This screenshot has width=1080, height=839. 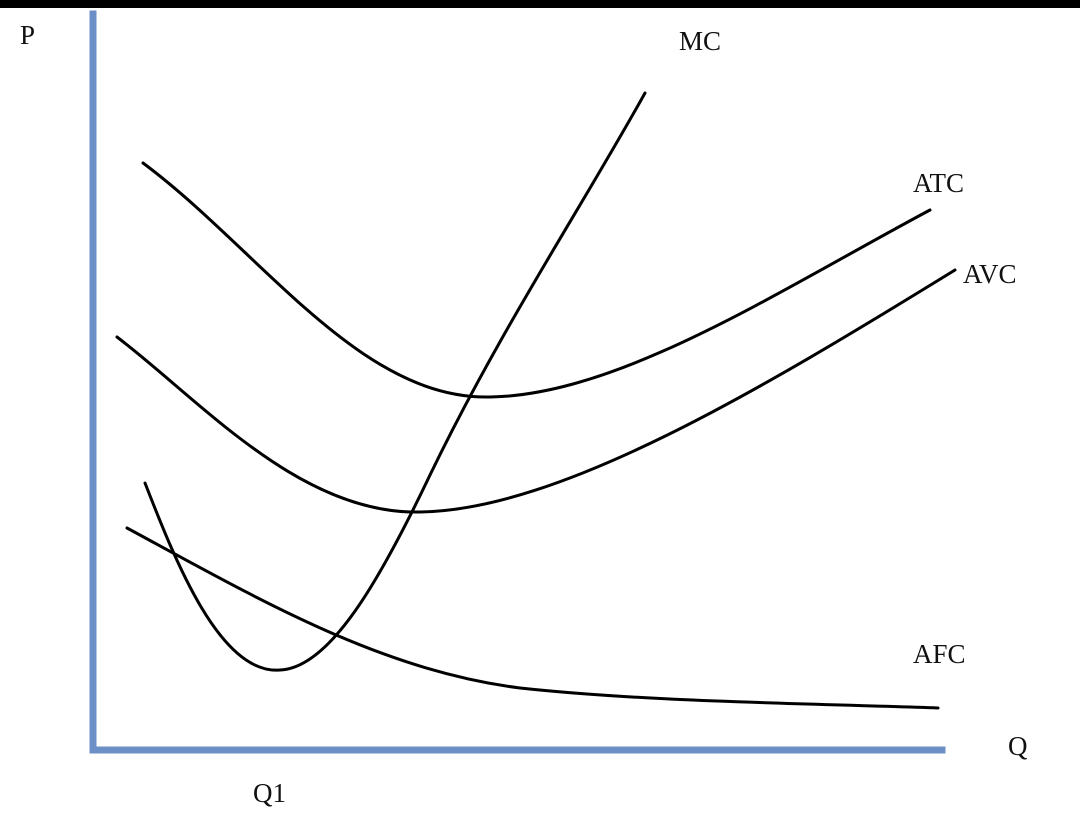 What do you see at coordinates (990, 274) in the screenshot?
I see `curve-label: AVC` at bounding box center [990, 274].